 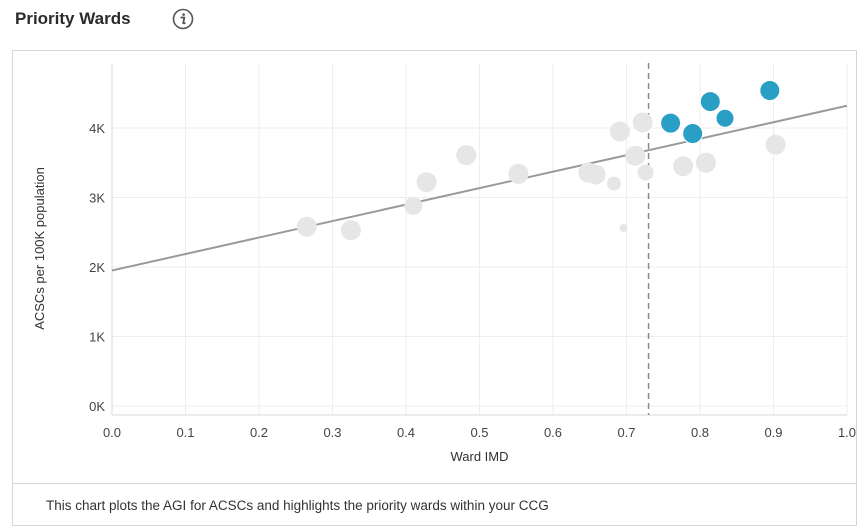 What do you see at coordinates (112, 432) in the screenshot?
I see `x-tick-label: 0.0` at bounding box center [112, 432].